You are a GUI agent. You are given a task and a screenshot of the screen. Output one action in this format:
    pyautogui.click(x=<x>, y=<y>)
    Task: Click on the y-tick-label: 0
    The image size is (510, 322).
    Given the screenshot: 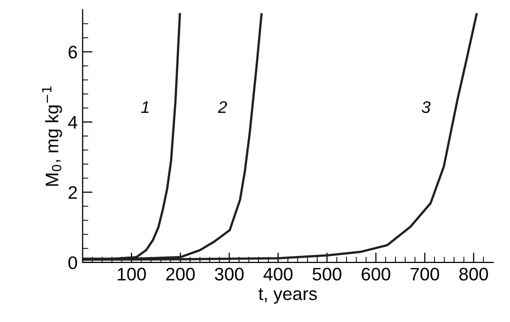 What is the action you would take?
    pyautogui.click(x=73, y=263)
    